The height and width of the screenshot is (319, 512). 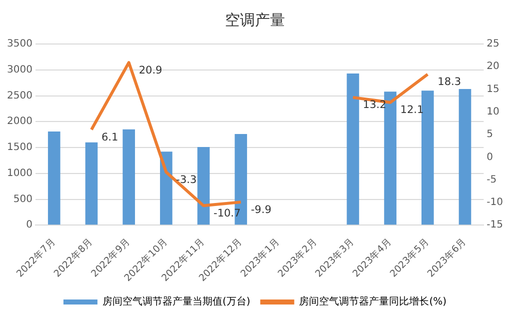 I want to click on chart-title: 空调产量, so click(x=255, y=19).